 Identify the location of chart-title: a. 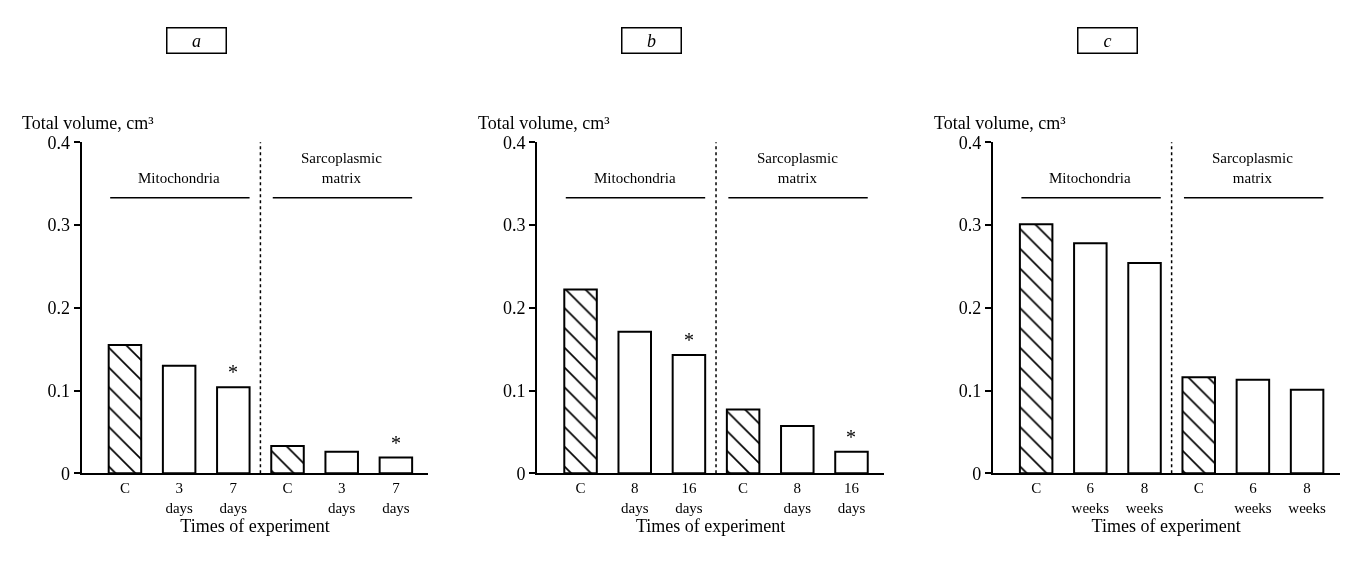
(196, 40).